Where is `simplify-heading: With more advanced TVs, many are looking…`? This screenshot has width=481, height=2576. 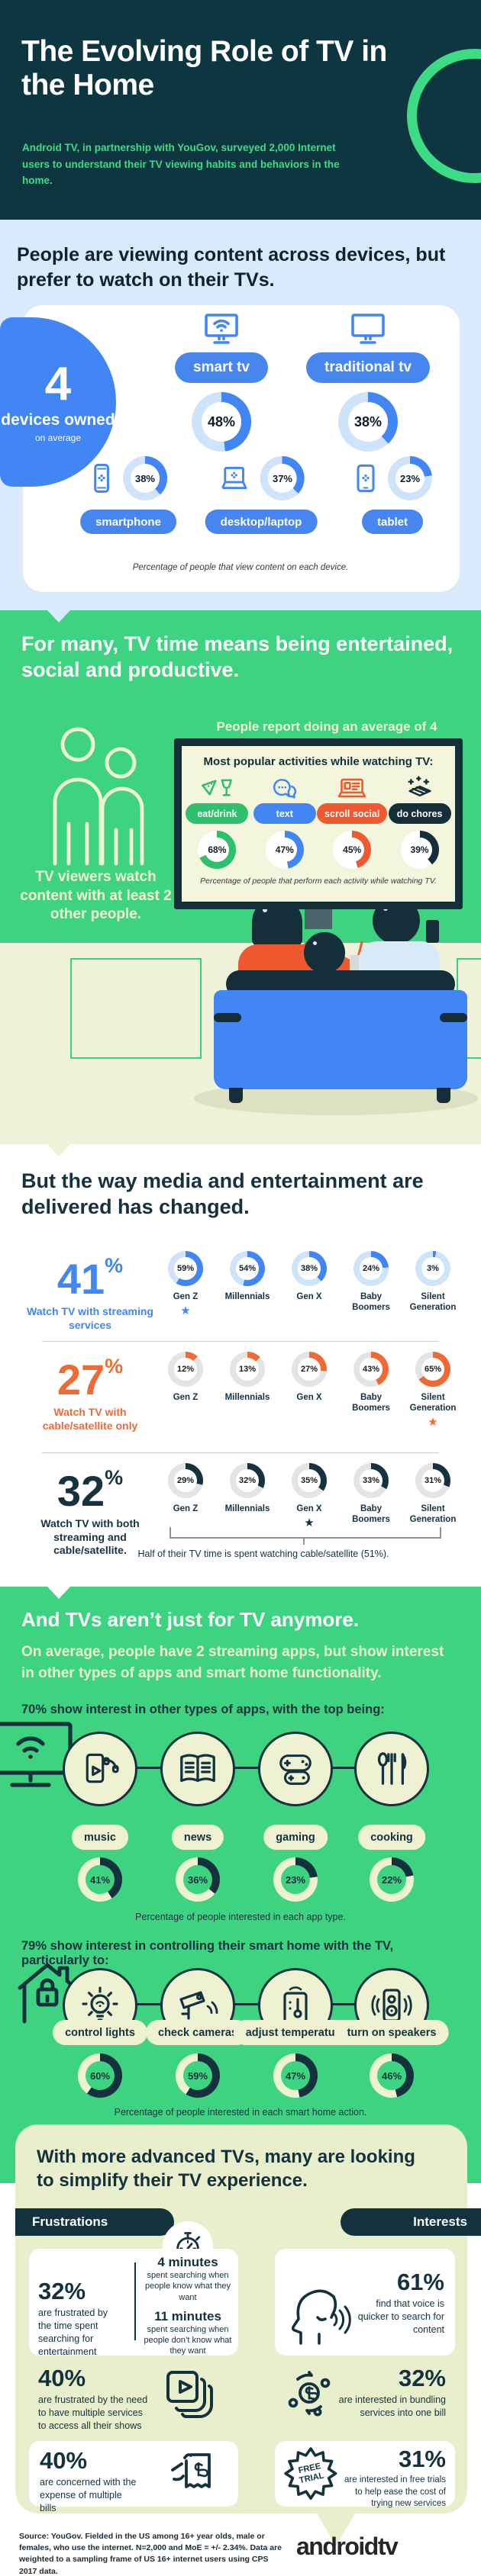
simplify-heading: With more advanced TVs, many are looking… is located at coordinates (226, 2169).